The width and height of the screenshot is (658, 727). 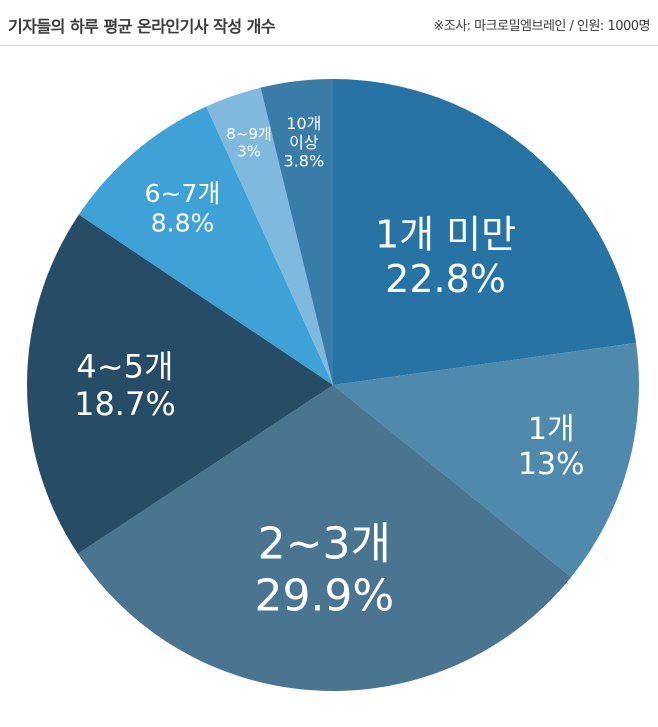 I want to click on slice-category-label: 1개, so click(x=551, y=429).